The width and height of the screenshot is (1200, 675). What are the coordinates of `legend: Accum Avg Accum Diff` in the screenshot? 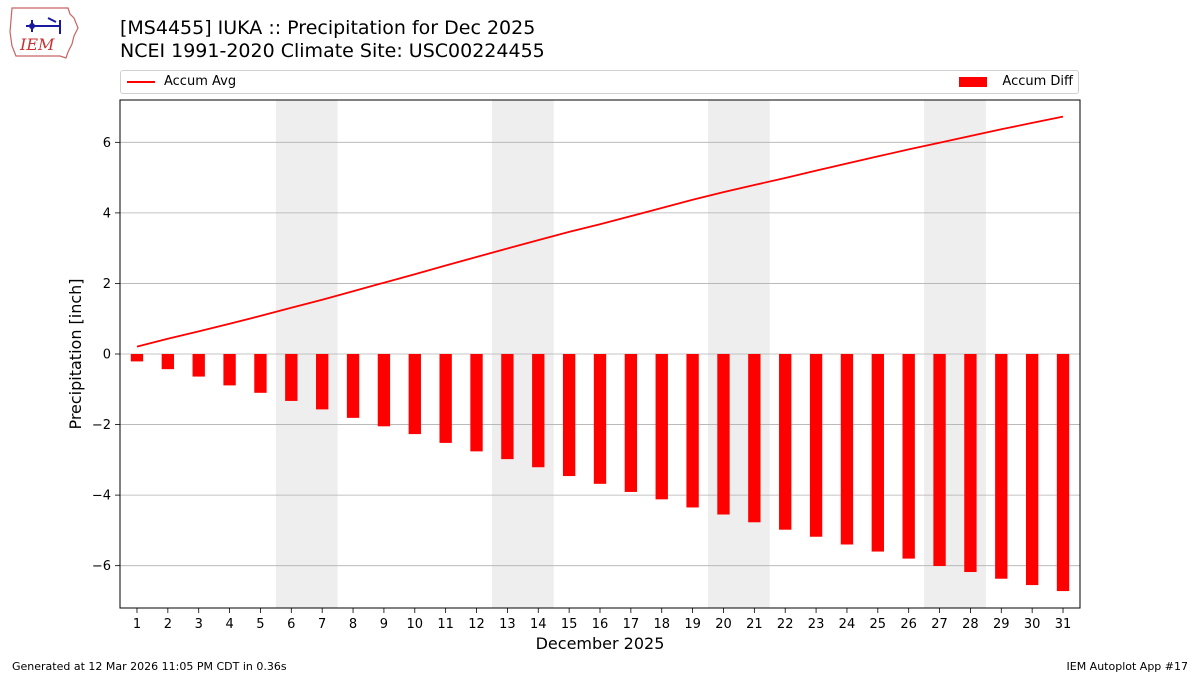 It's located at (599, 82).